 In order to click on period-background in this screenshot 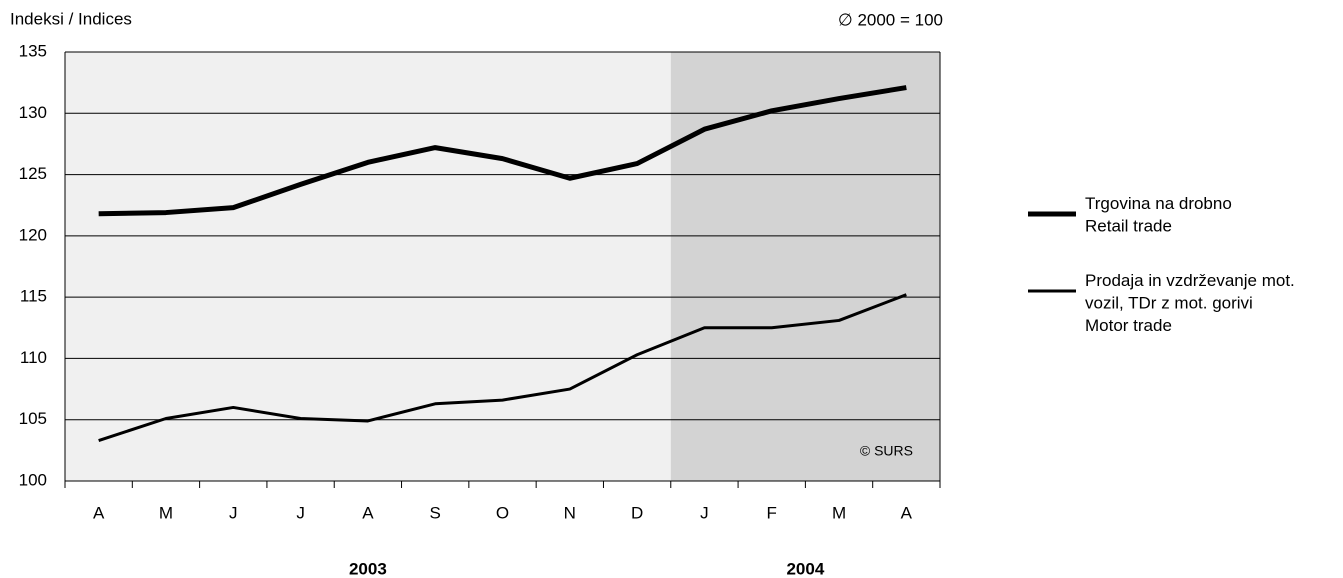, I will do `click(805, 266)`.